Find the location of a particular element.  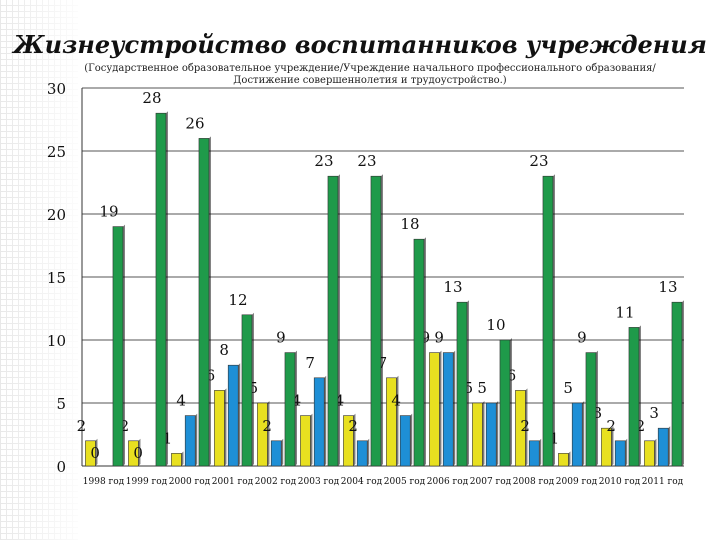

x-tick-label: 2005 год is located at coordinates (405, 482).